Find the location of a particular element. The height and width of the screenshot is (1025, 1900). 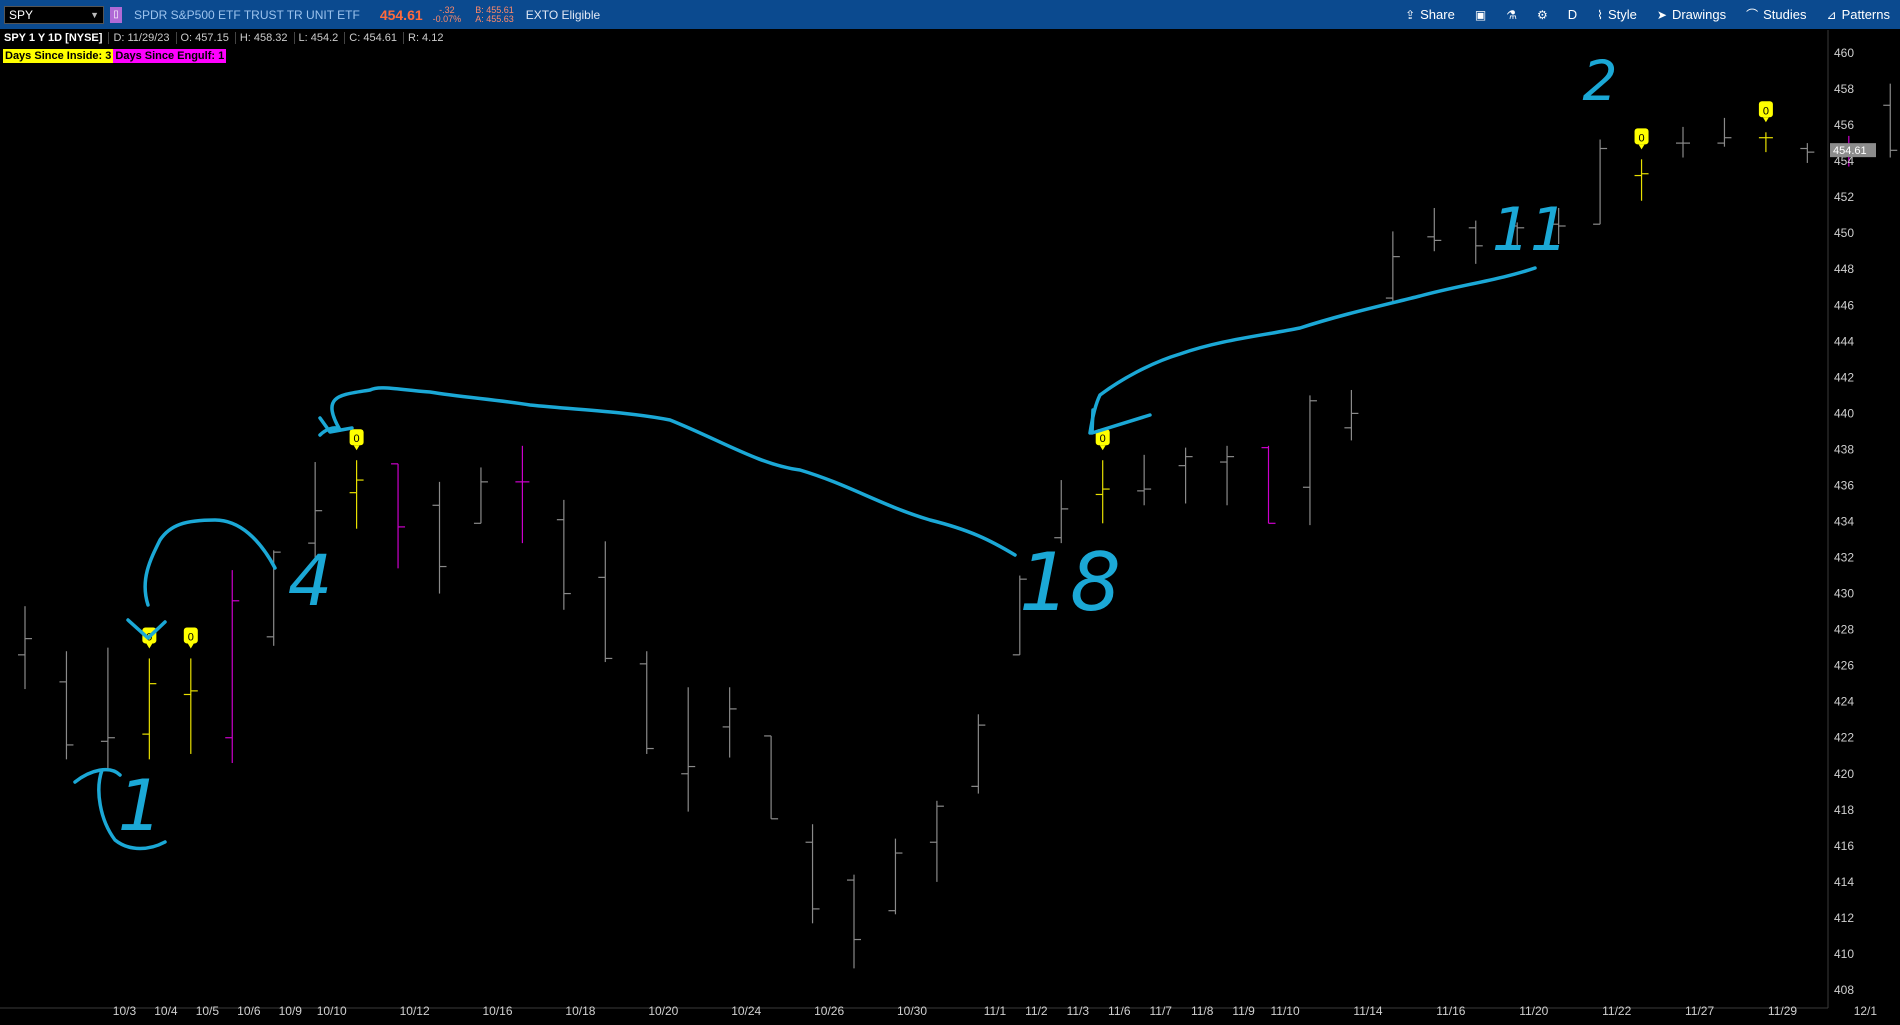

y-tick-label: 454 is located at coordinates (1844, 161).